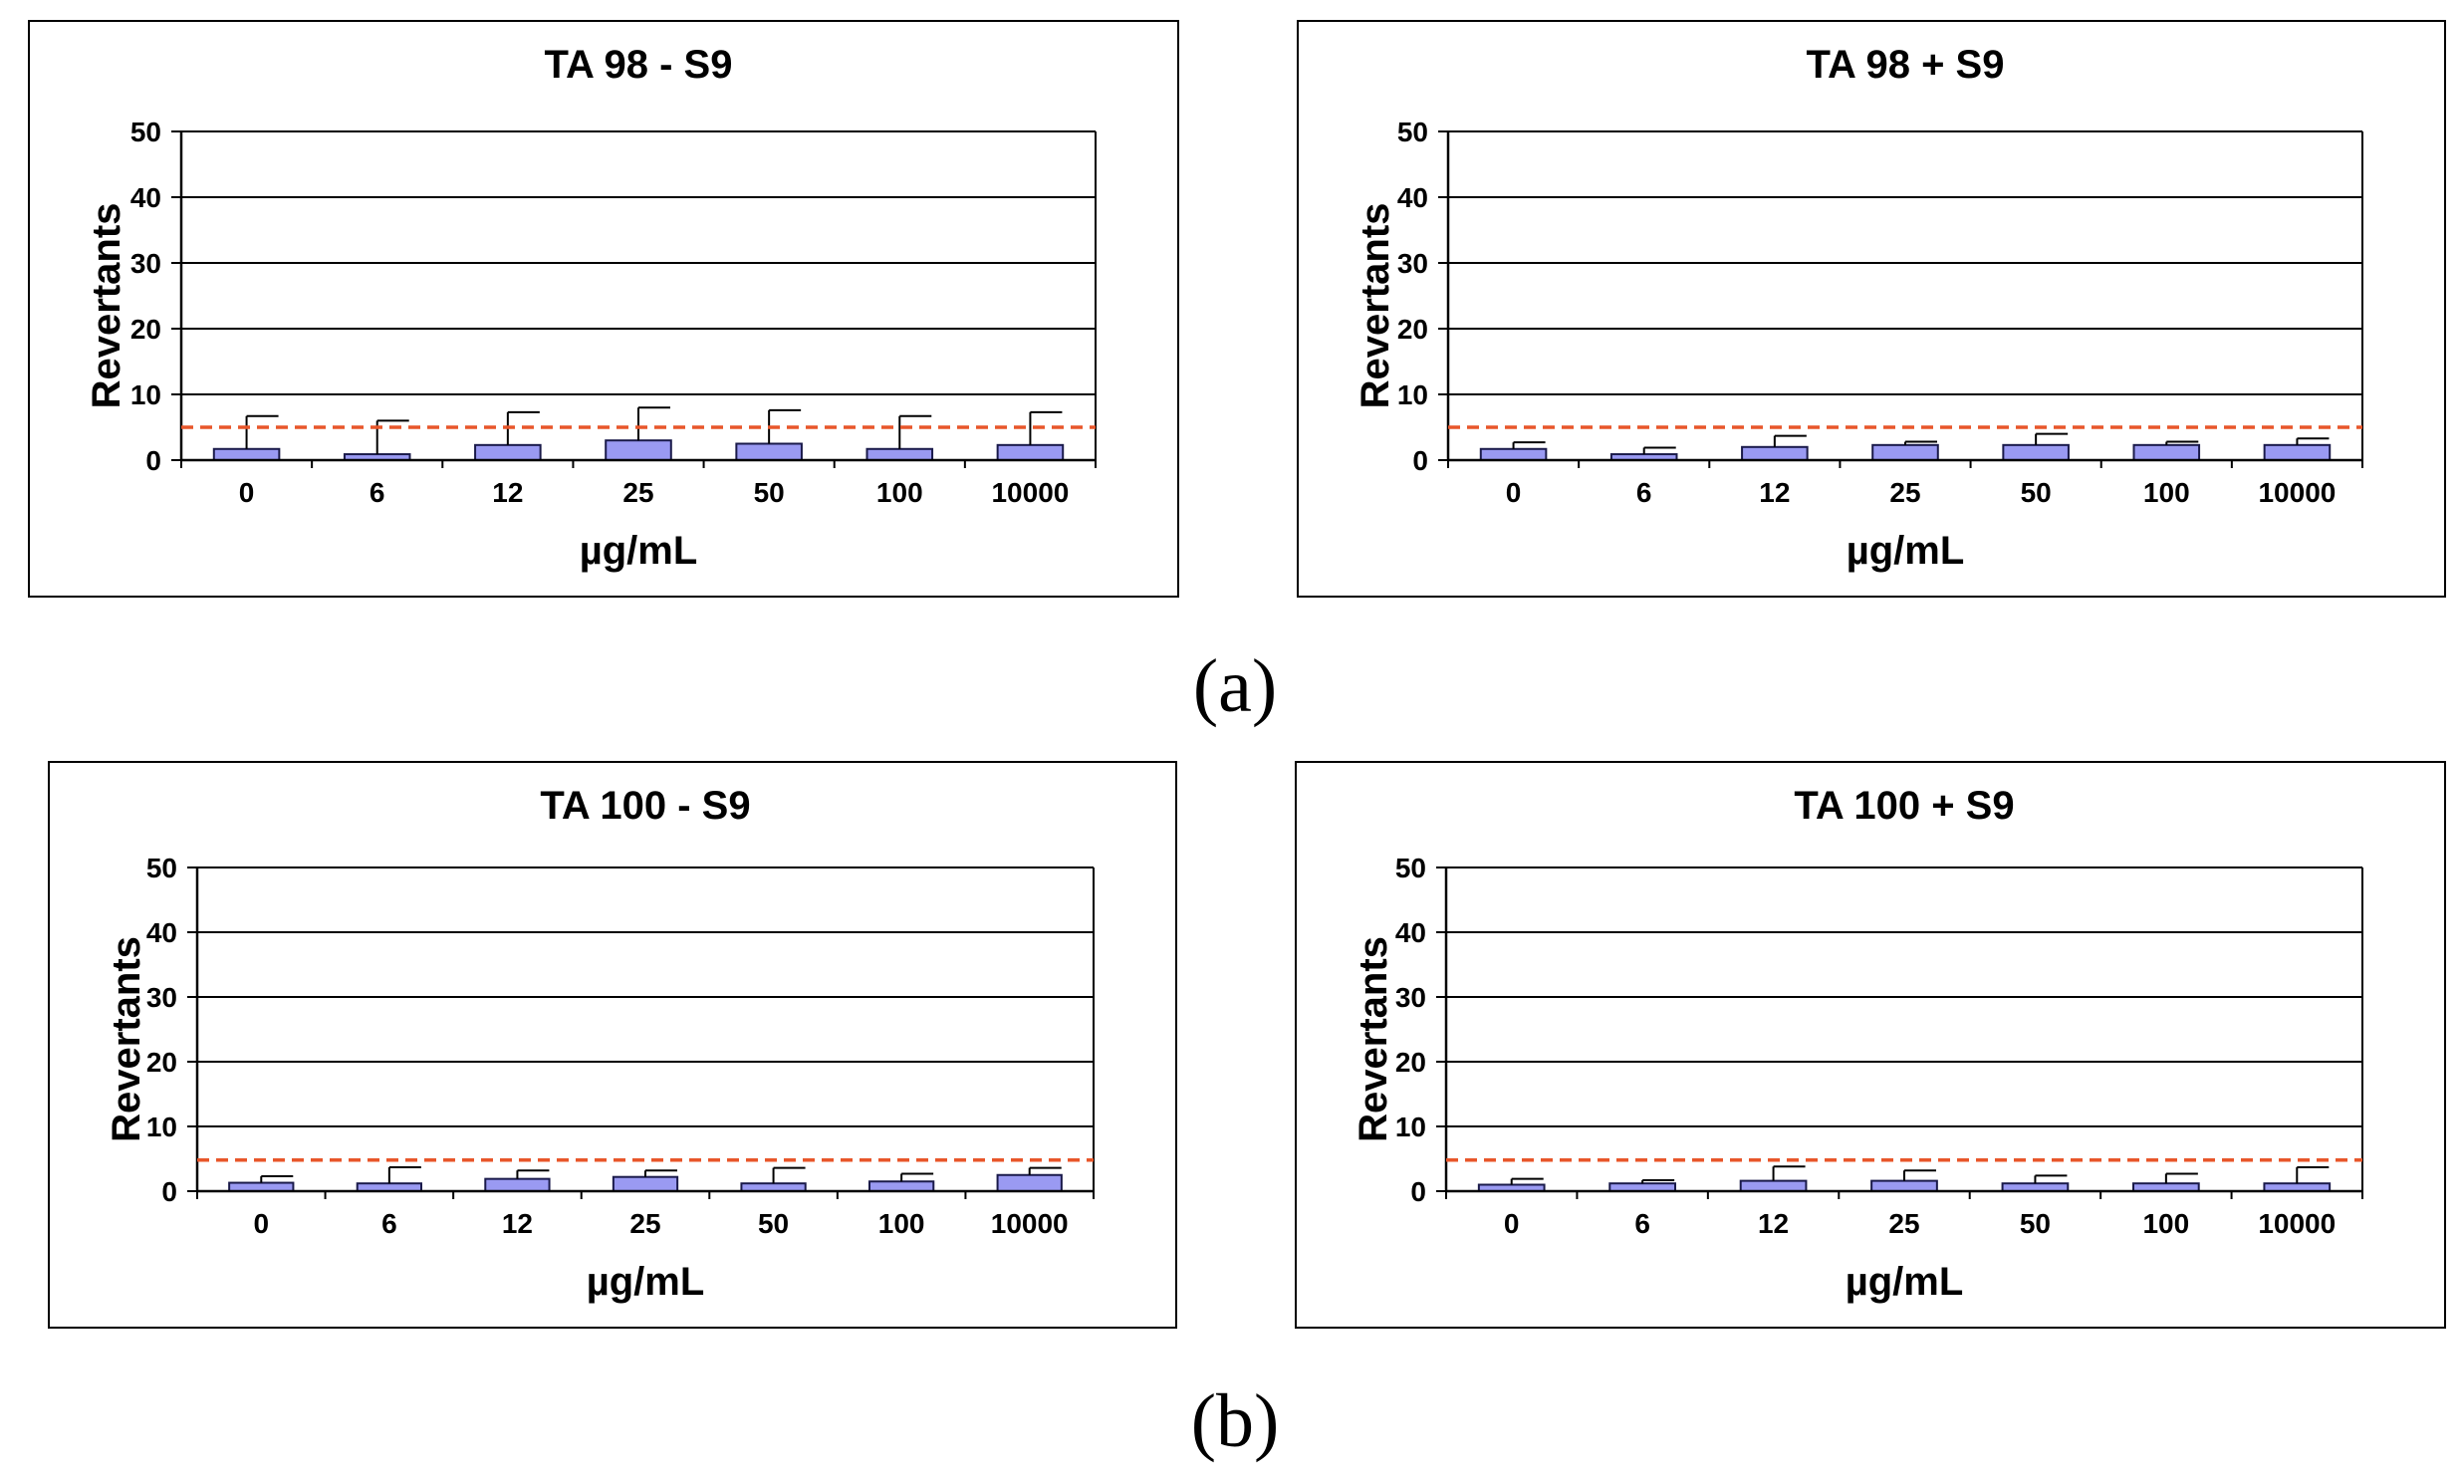 The height and width of the screenshot is (1484, 2464). I want to click on chart-title: TA 100 + S9, so click(1904, 806).